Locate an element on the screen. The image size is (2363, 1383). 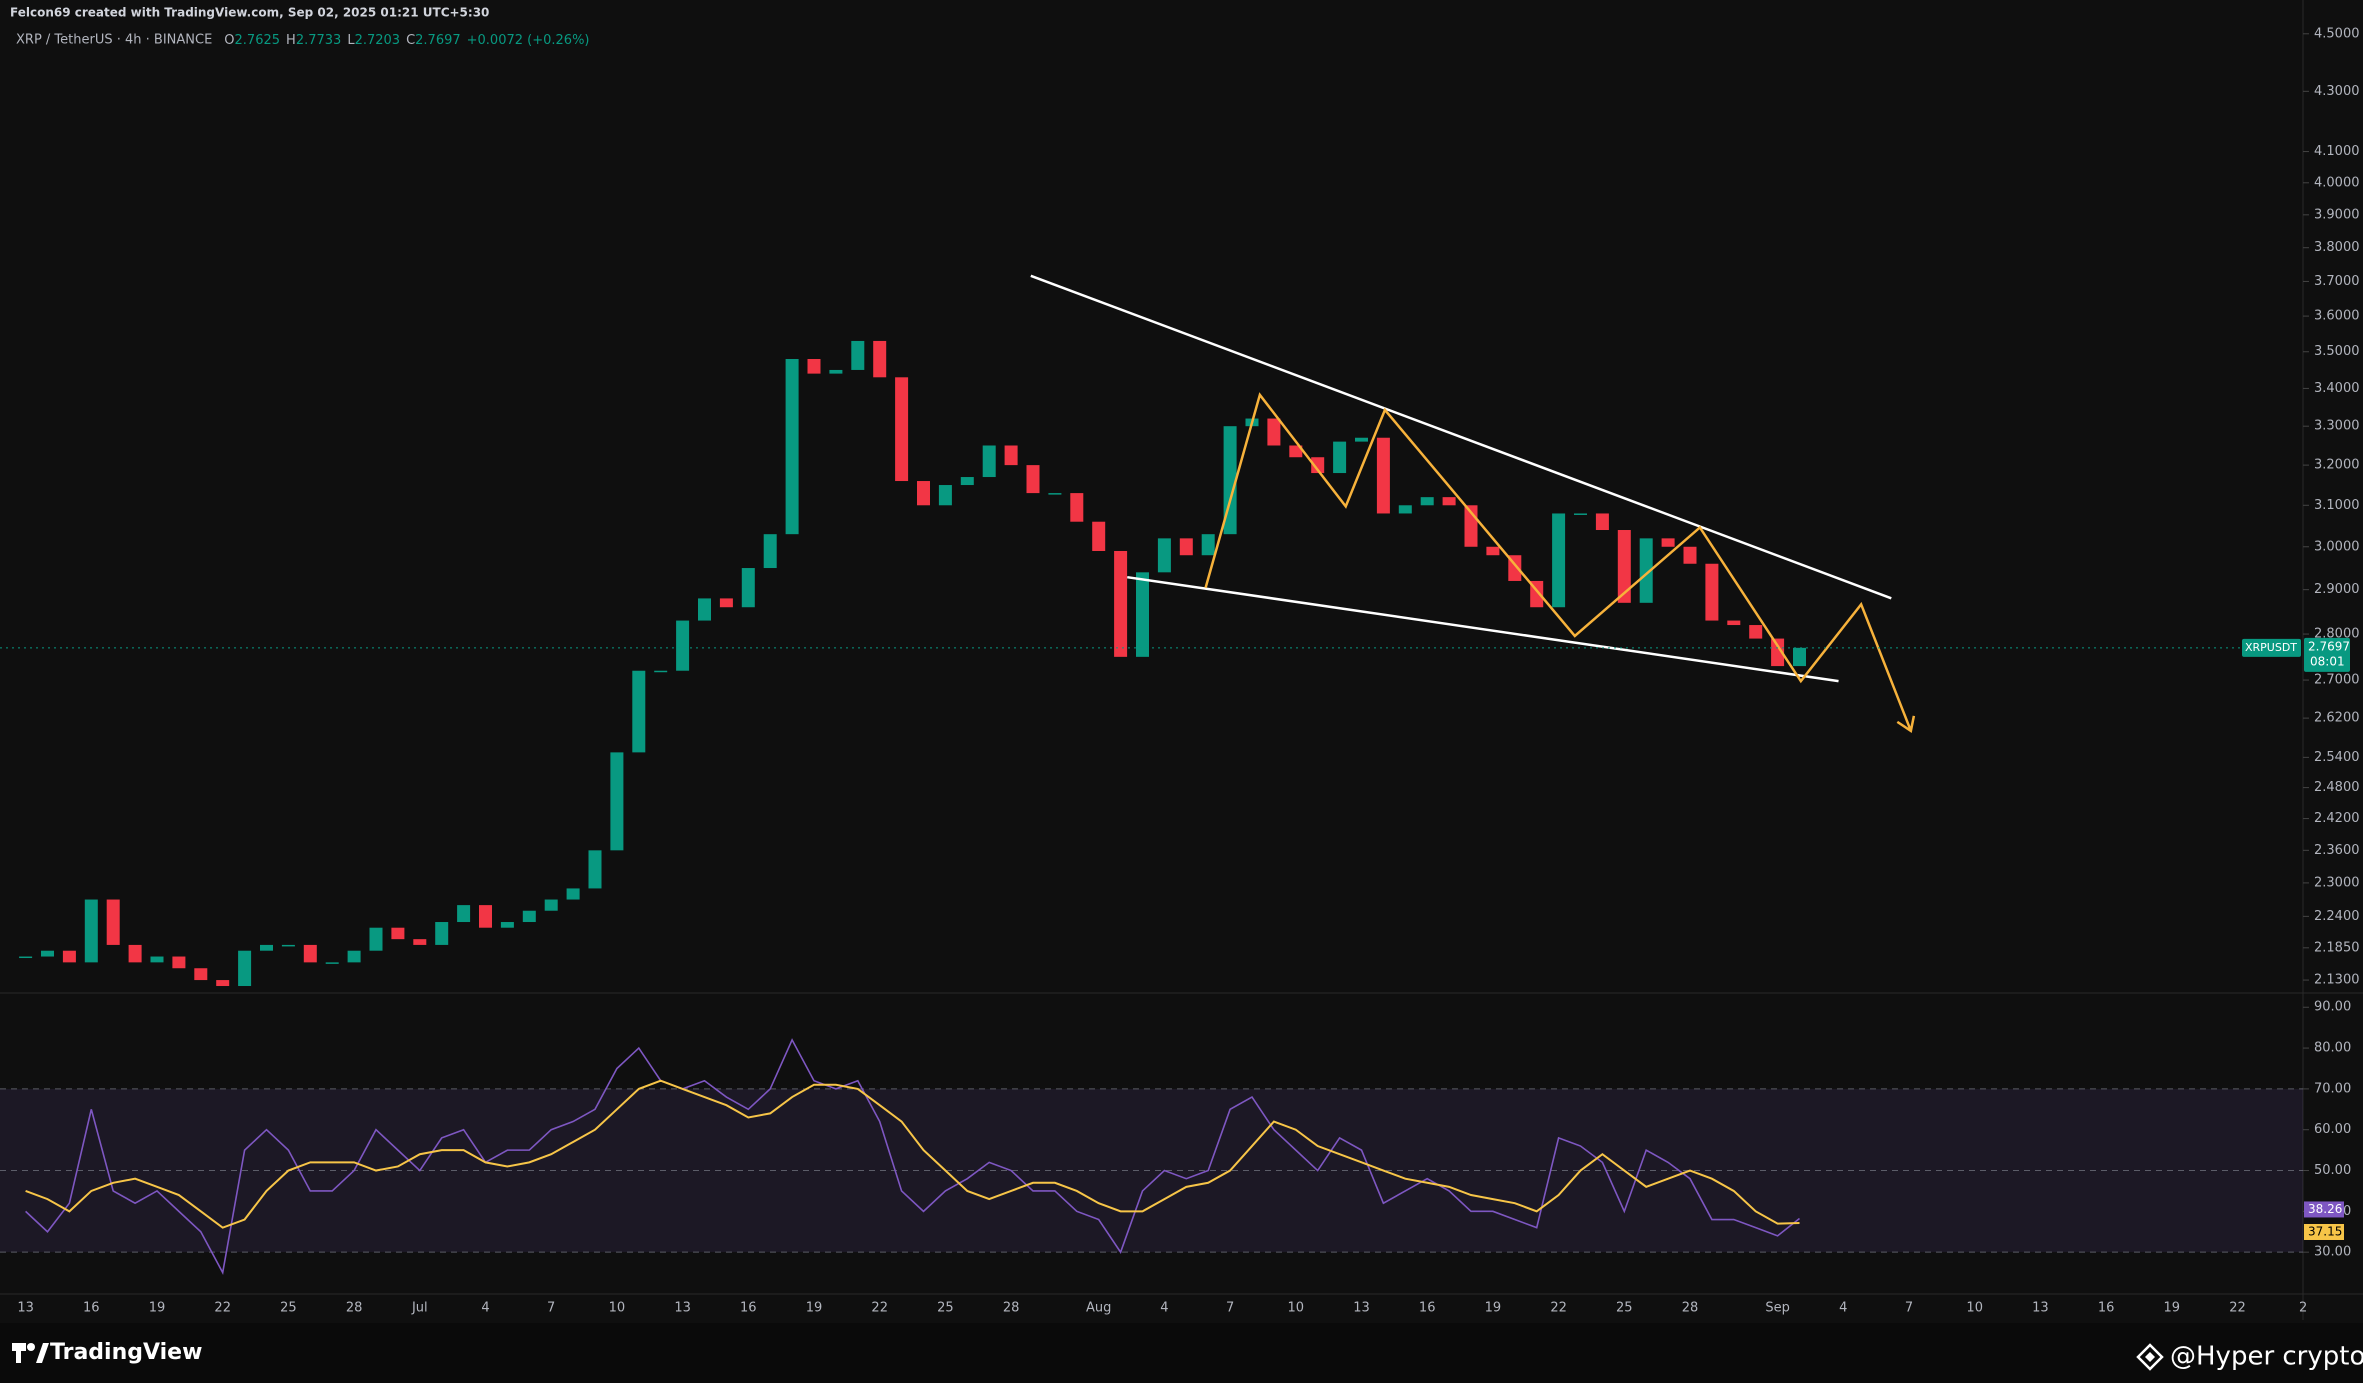
countdown: 08:01 is located at coordinates (2327, 661).